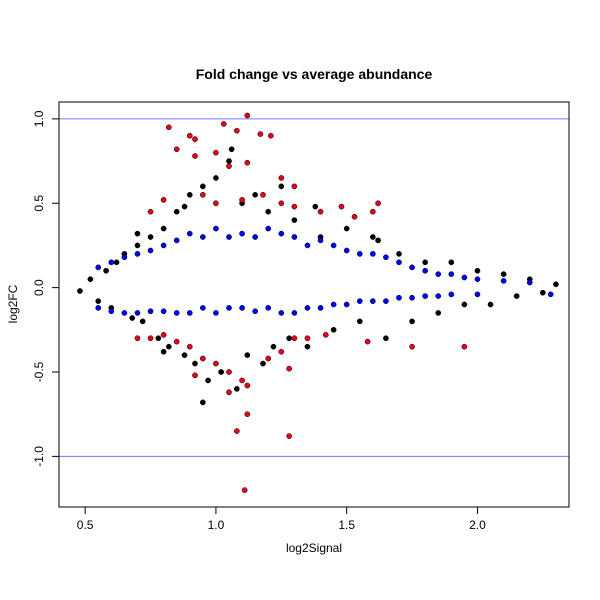 This screenshot has width=600, height=600. Describe the element at coordinates (85, 525) in the screenshot. I see `x-tick-label: 0.5` at that location.